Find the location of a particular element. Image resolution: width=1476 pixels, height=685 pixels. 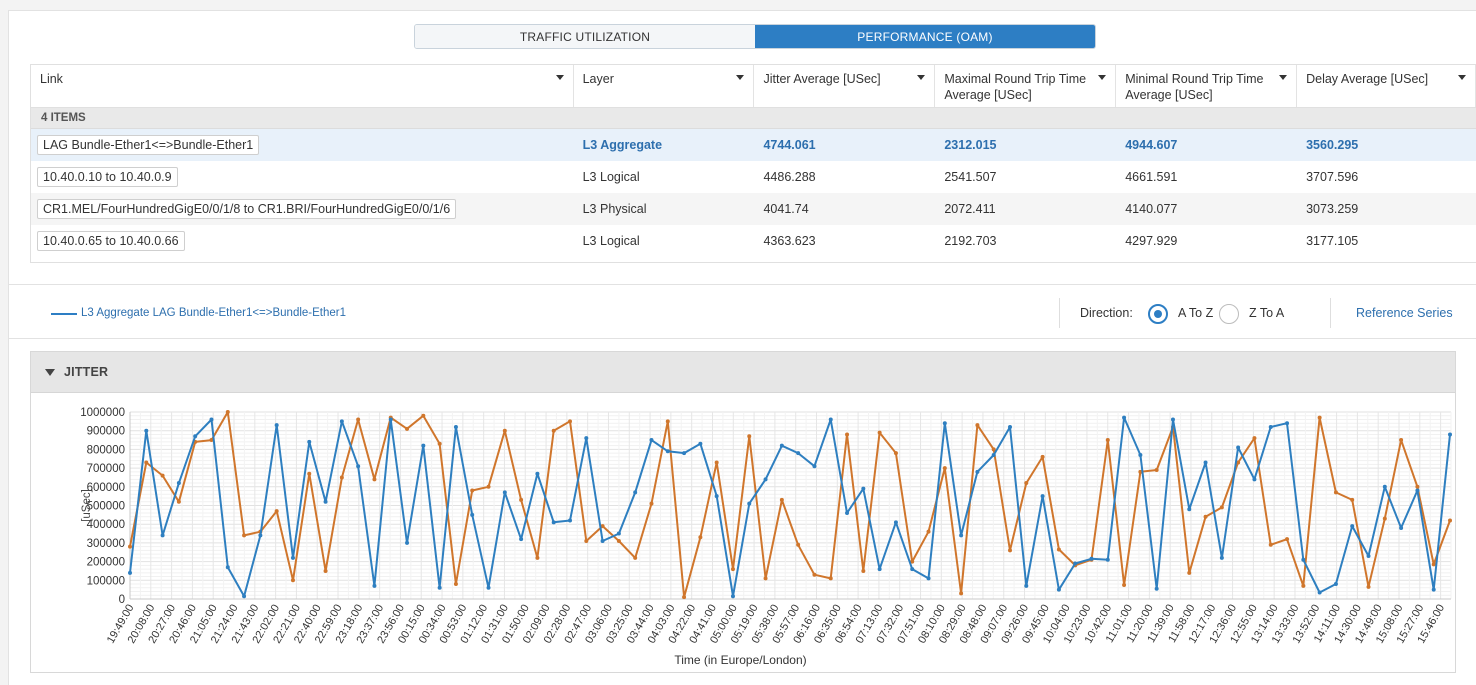

cell-link: LAG Bundle-Ether1<=>Bundle-Ether1 is located at coordinates (302, 145).